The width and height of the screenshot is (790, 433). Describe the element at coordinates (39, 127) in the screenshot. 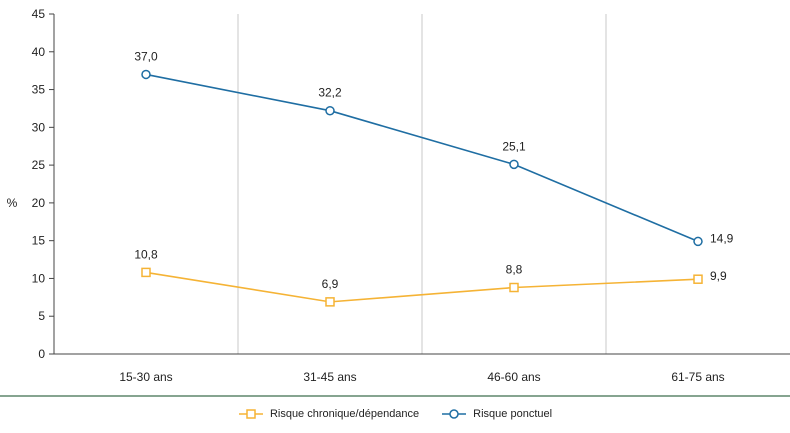

I see `y-tick-label: 30` at that location.